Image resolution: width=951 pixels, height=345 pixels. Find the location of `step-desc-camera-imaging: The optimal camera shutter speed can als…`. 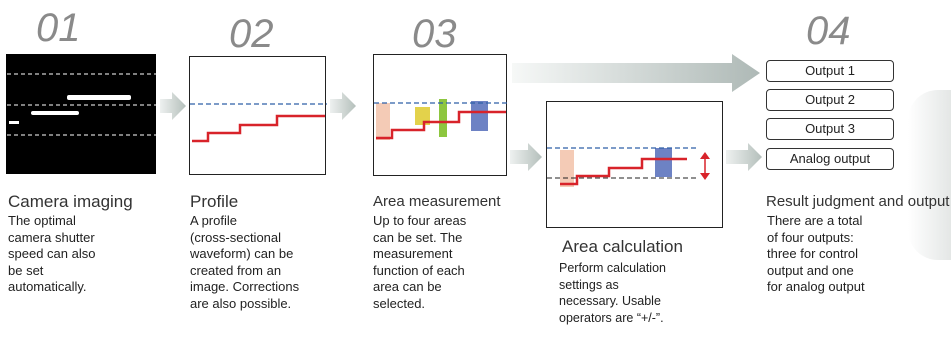

step-desc-camera-imaging: The optimal camera shutter speed can als… is located at coordinates (52, 253).